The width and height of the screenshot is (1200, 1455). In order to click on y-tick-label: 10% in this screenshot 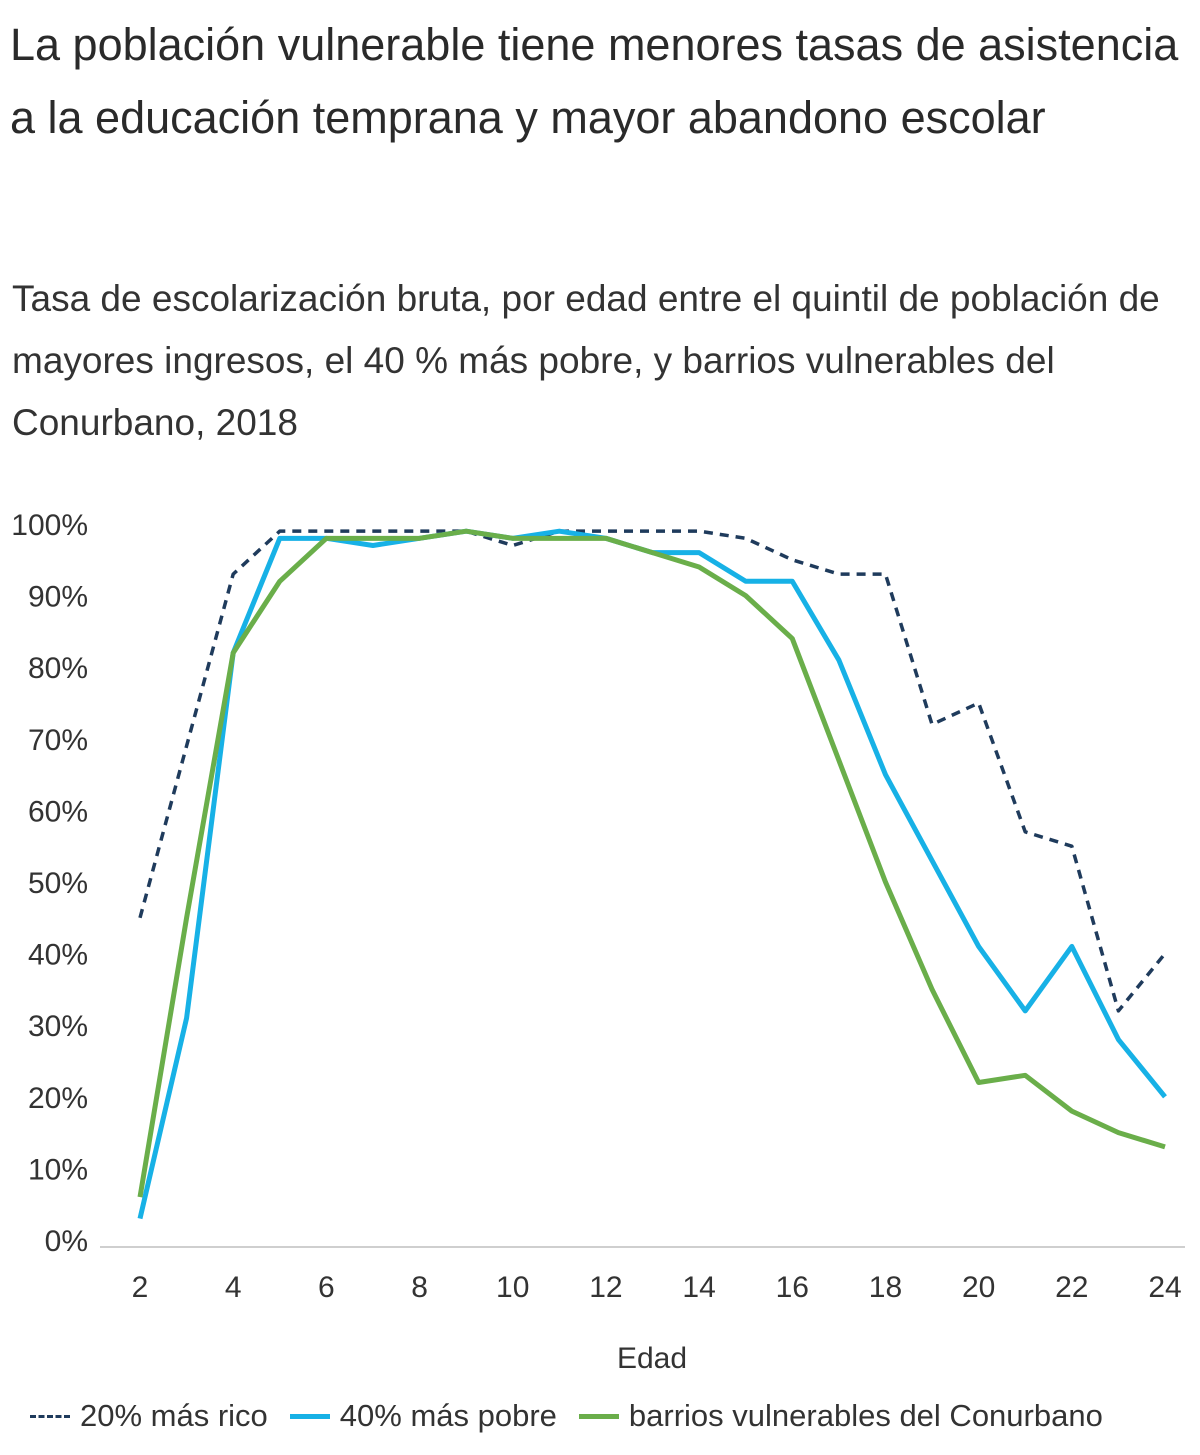, I will do `click(58, 1169)`.